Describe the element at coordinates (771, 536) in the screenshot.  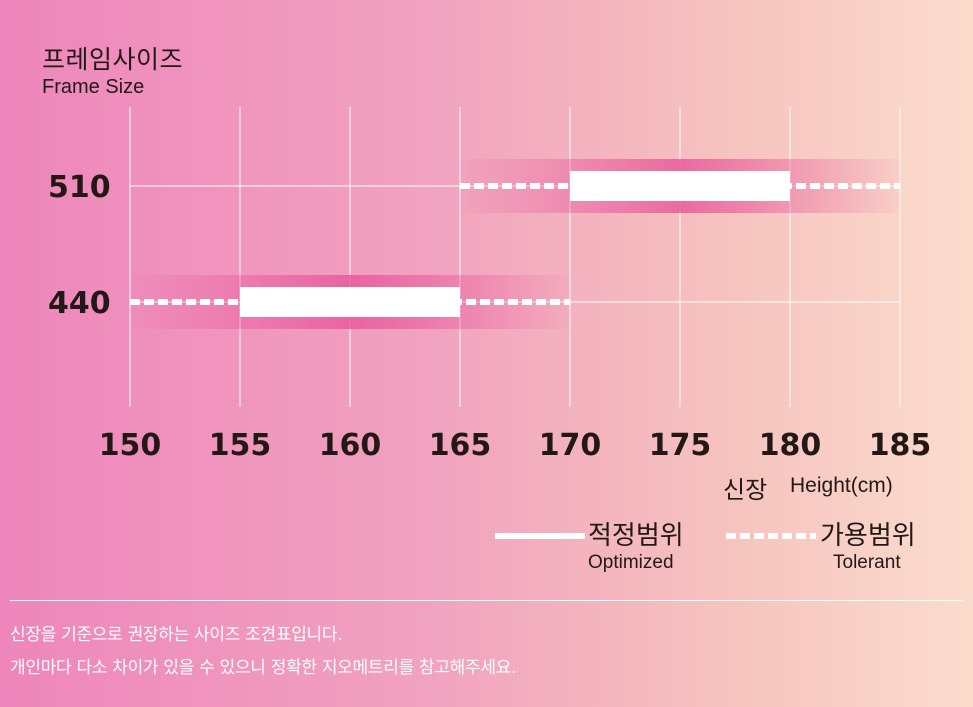
I see `legend-tolerant-swatch` at that location.